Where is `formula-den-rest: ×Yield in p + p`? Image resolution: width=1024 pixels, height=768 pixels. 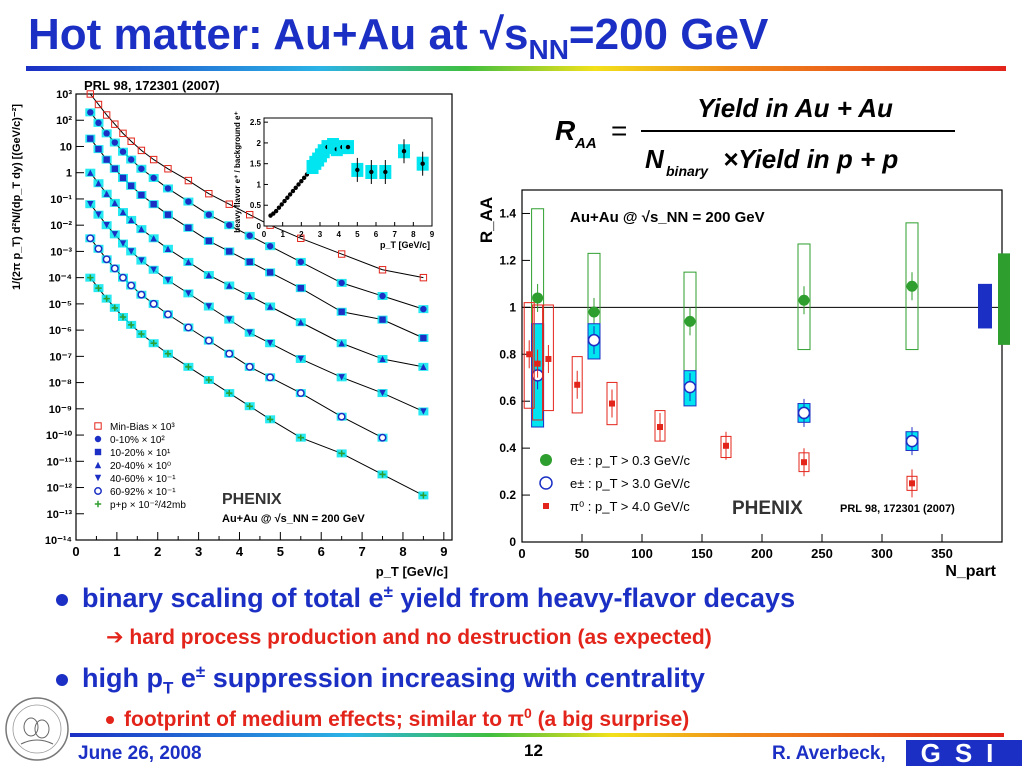
formula-den-rest: ×Yield in p + p is located at coordinates (810, 159).